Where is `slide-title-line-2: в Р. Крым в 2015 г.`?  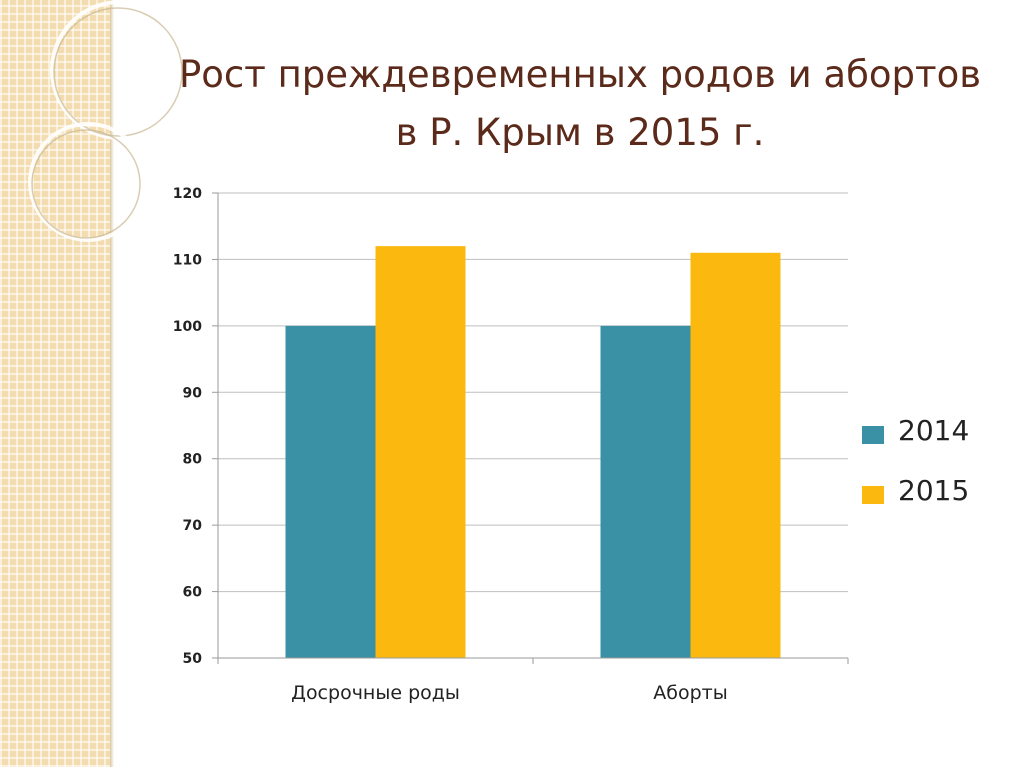
slide-title-line-2: в Р. Крым в 2015 г. is located at coordinates (580, 132).